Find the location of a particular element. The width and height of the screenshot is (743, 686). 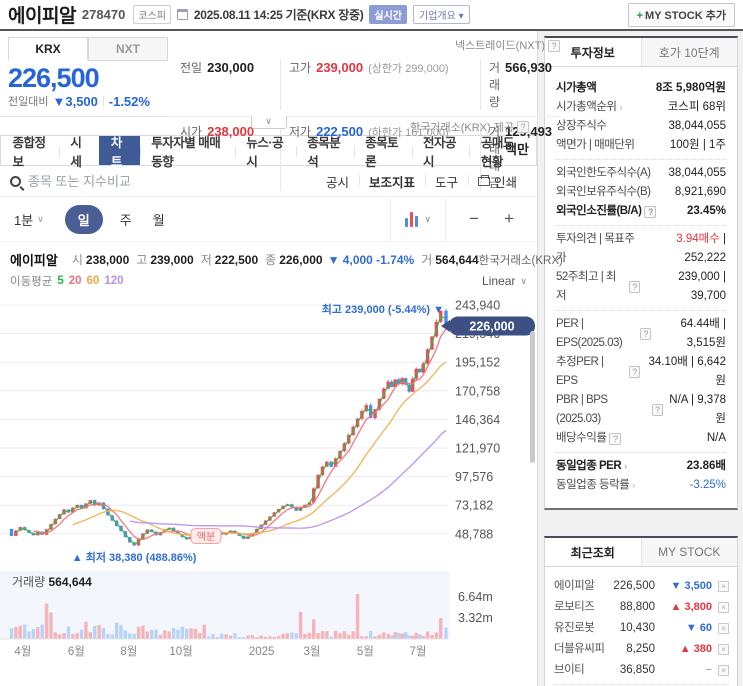

timeframe-1분: 1분 ∨ is located at coordinates (29, 219).